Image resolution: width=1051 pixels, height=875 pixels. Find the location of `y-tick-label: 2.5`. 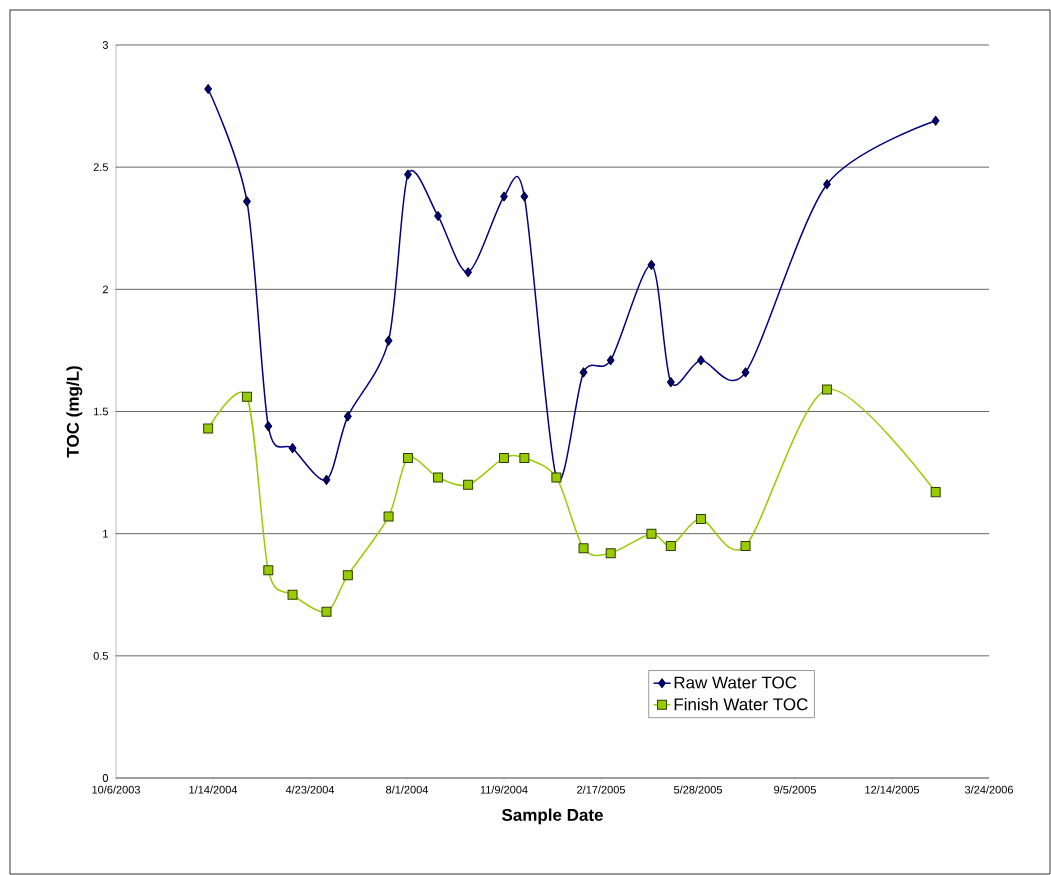

y-tick-label: 2.5 is located at coordinates (100, 167).